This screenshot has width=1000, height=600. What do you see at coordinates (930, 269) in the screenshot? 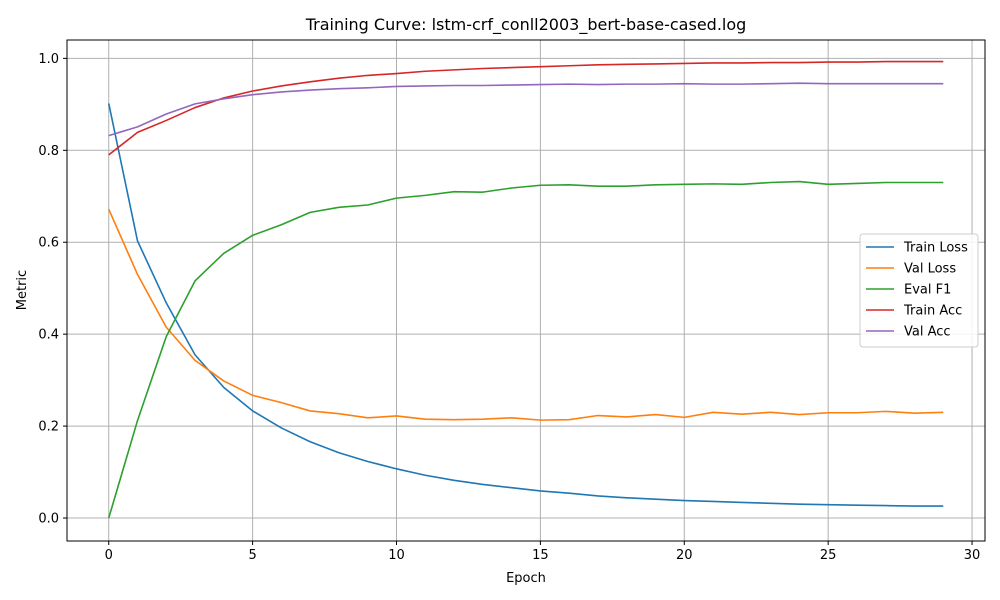
I see `legend-label-val-loss: Val Loss` at bounding box center [930, 269].